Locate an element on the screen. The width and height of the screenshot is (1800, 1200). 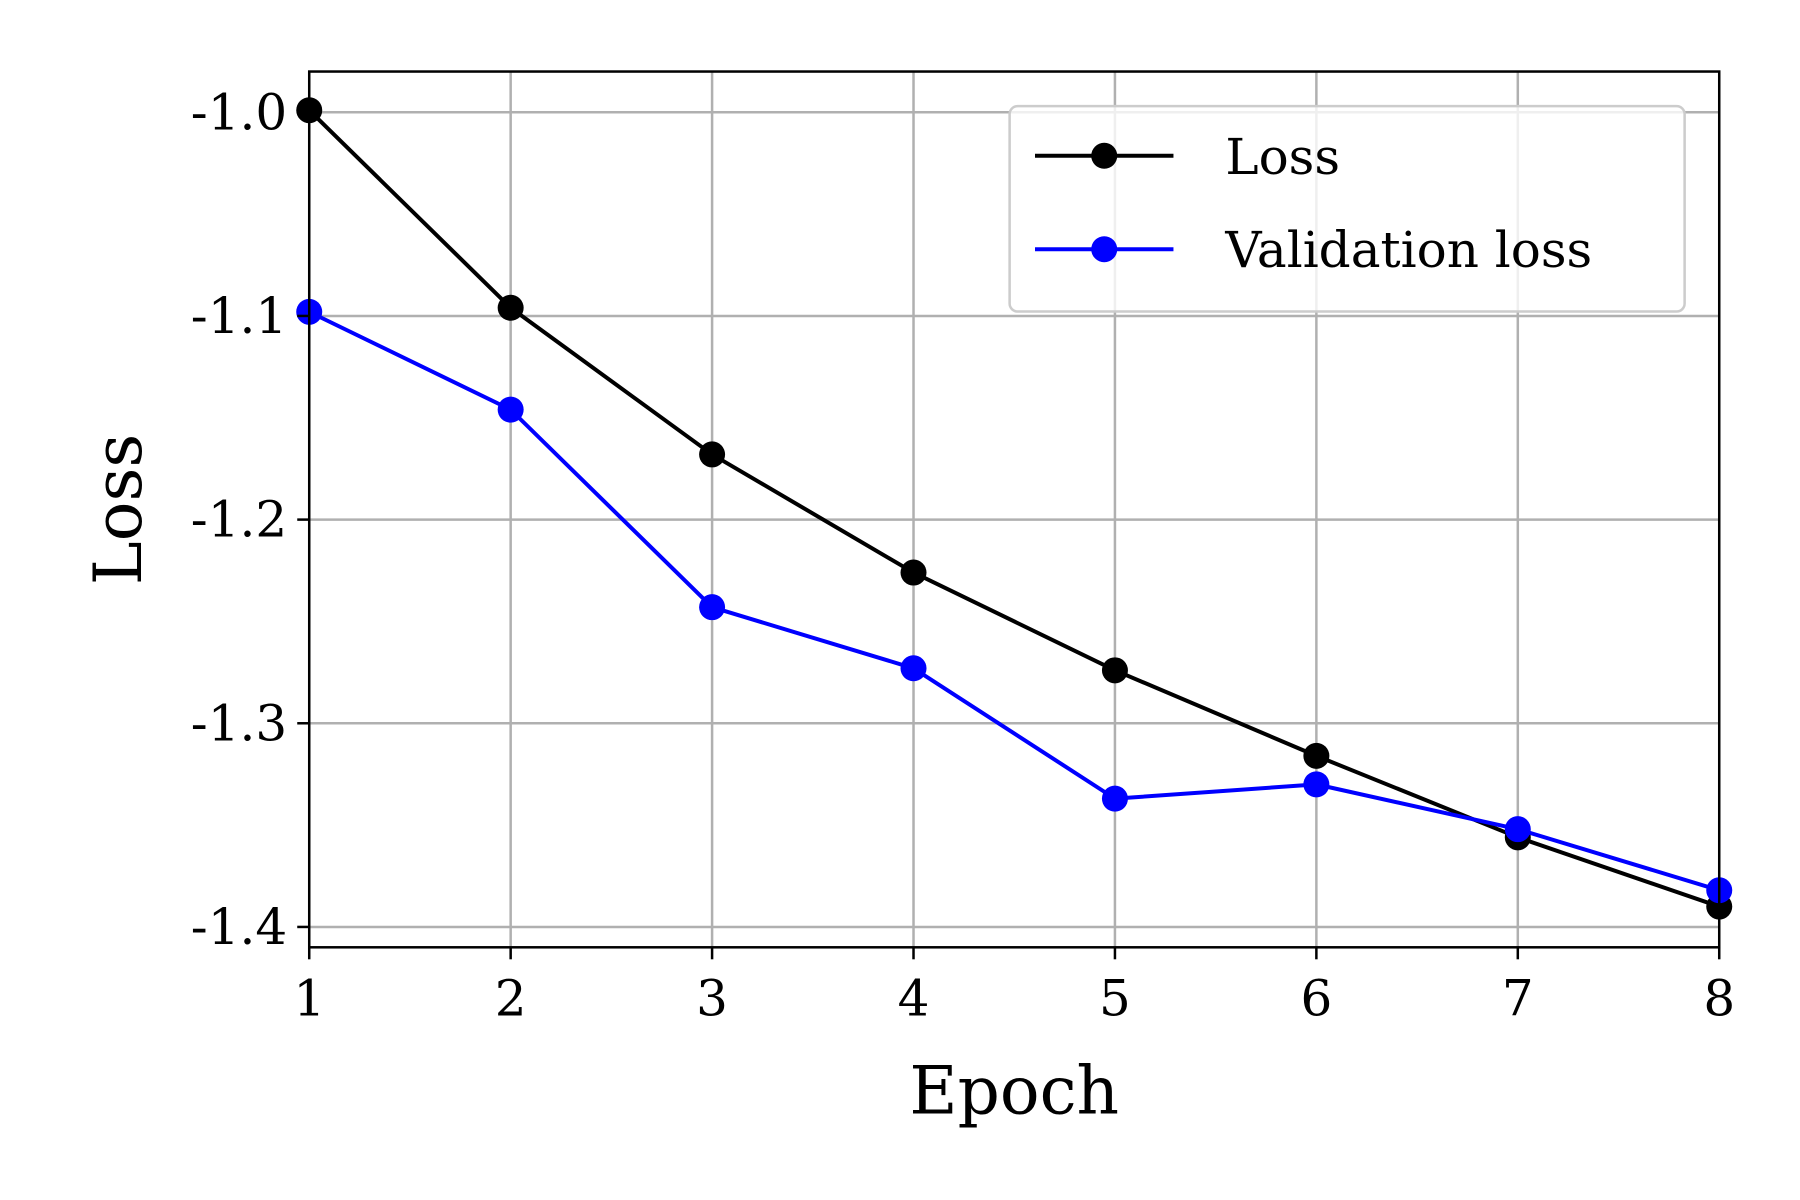
x-tick-labels: 1 2 3 4 5 6 7 8 is located at coordinates (1014, 998).